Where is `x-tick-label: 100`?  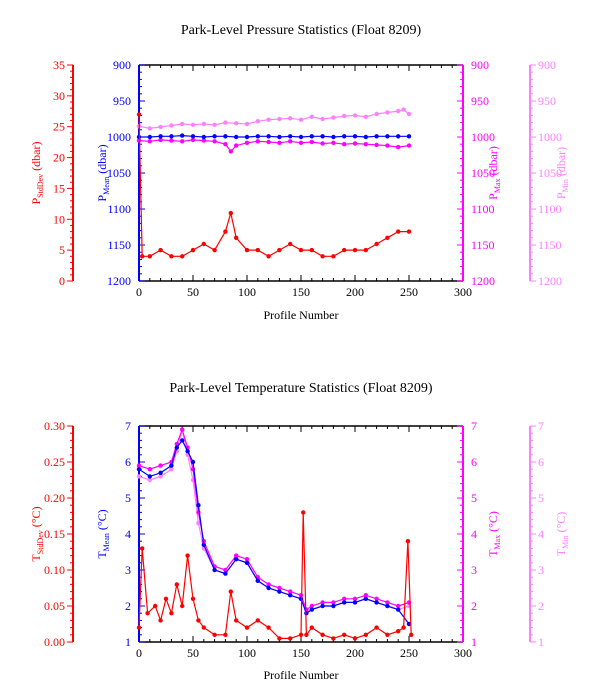 x-tick-label: 100 is located at coordinates (247, 653).